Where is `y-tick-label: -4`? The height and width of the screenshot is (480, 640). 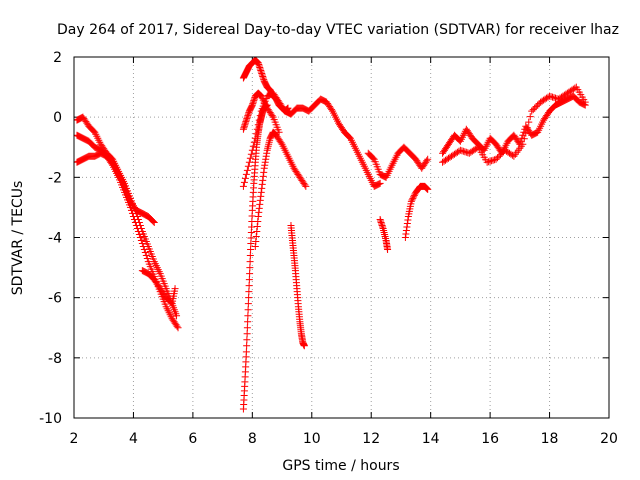 y-tick-label: -4 is located at coordinates (55, 239).